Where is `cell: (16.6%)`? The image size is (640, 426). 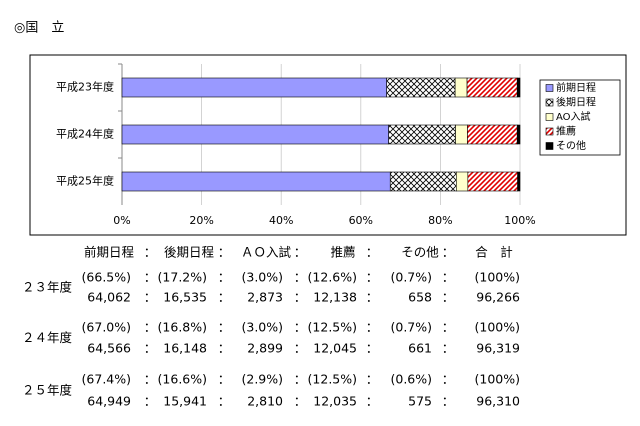
cell: (16.6%) is located at coordinates (182, 379).